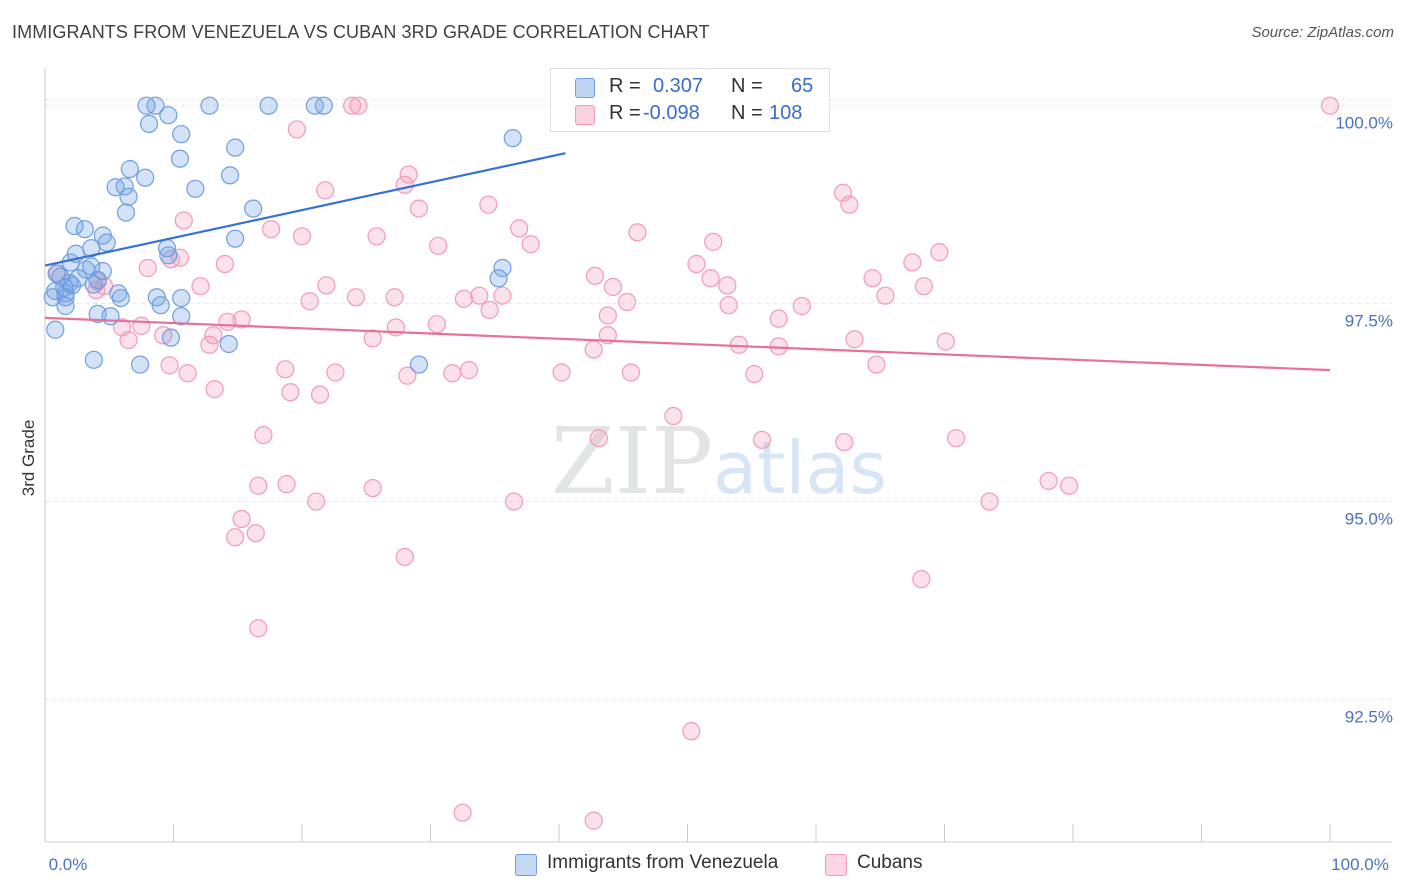 This screenshot has height=892, width=1406. What do you see at coordinates (671, 113) in the screenshot?
I see `legend-r-value: -0.098` at bounding box center [671, 113].